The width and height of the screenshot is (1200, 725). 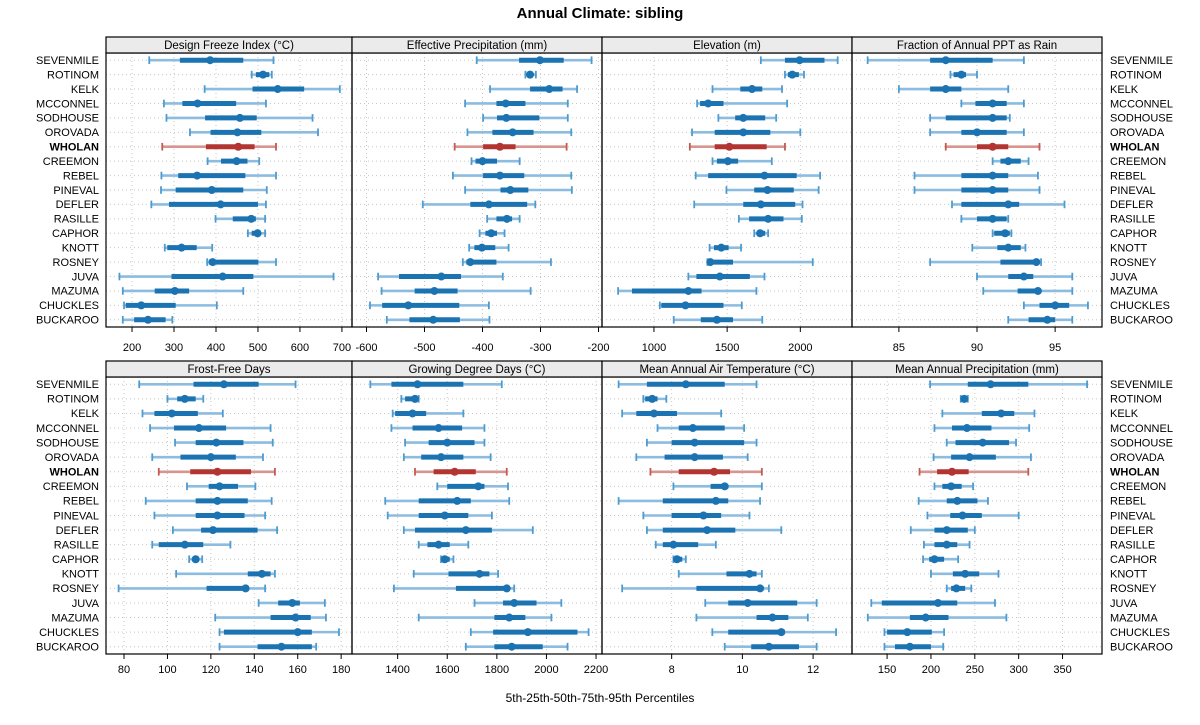 I want to click on axis-tick-label: 1800, so click(x=497, y=670).